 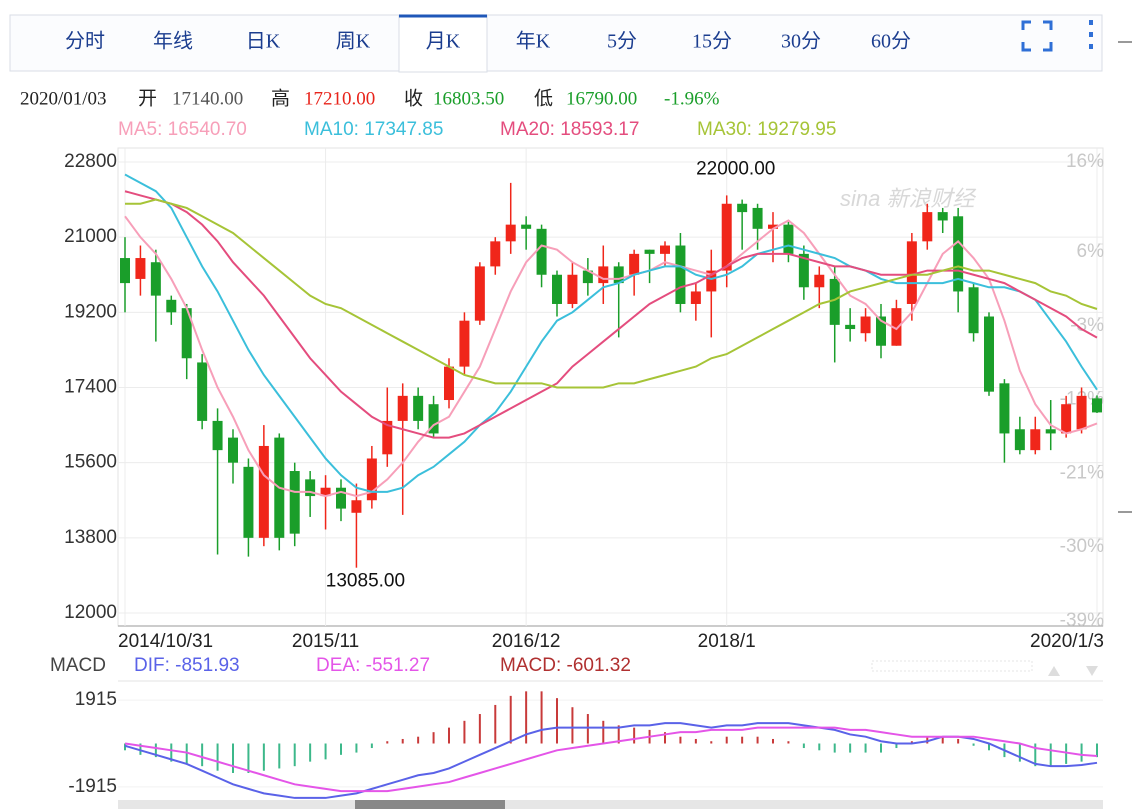 What do you see at coordinates (90, 161) in the screenshot?
I see `y-tick-label: 22800` at bounding box center [90, 161].